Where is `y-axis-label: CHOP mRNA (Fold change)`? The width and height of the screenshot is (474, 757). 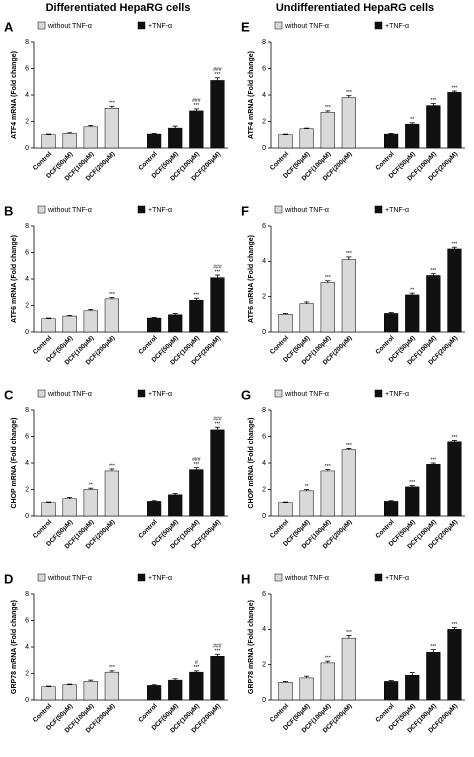 y-axis-label: CHOP mRNA (Fold change) is located at coordinates (14, 462).